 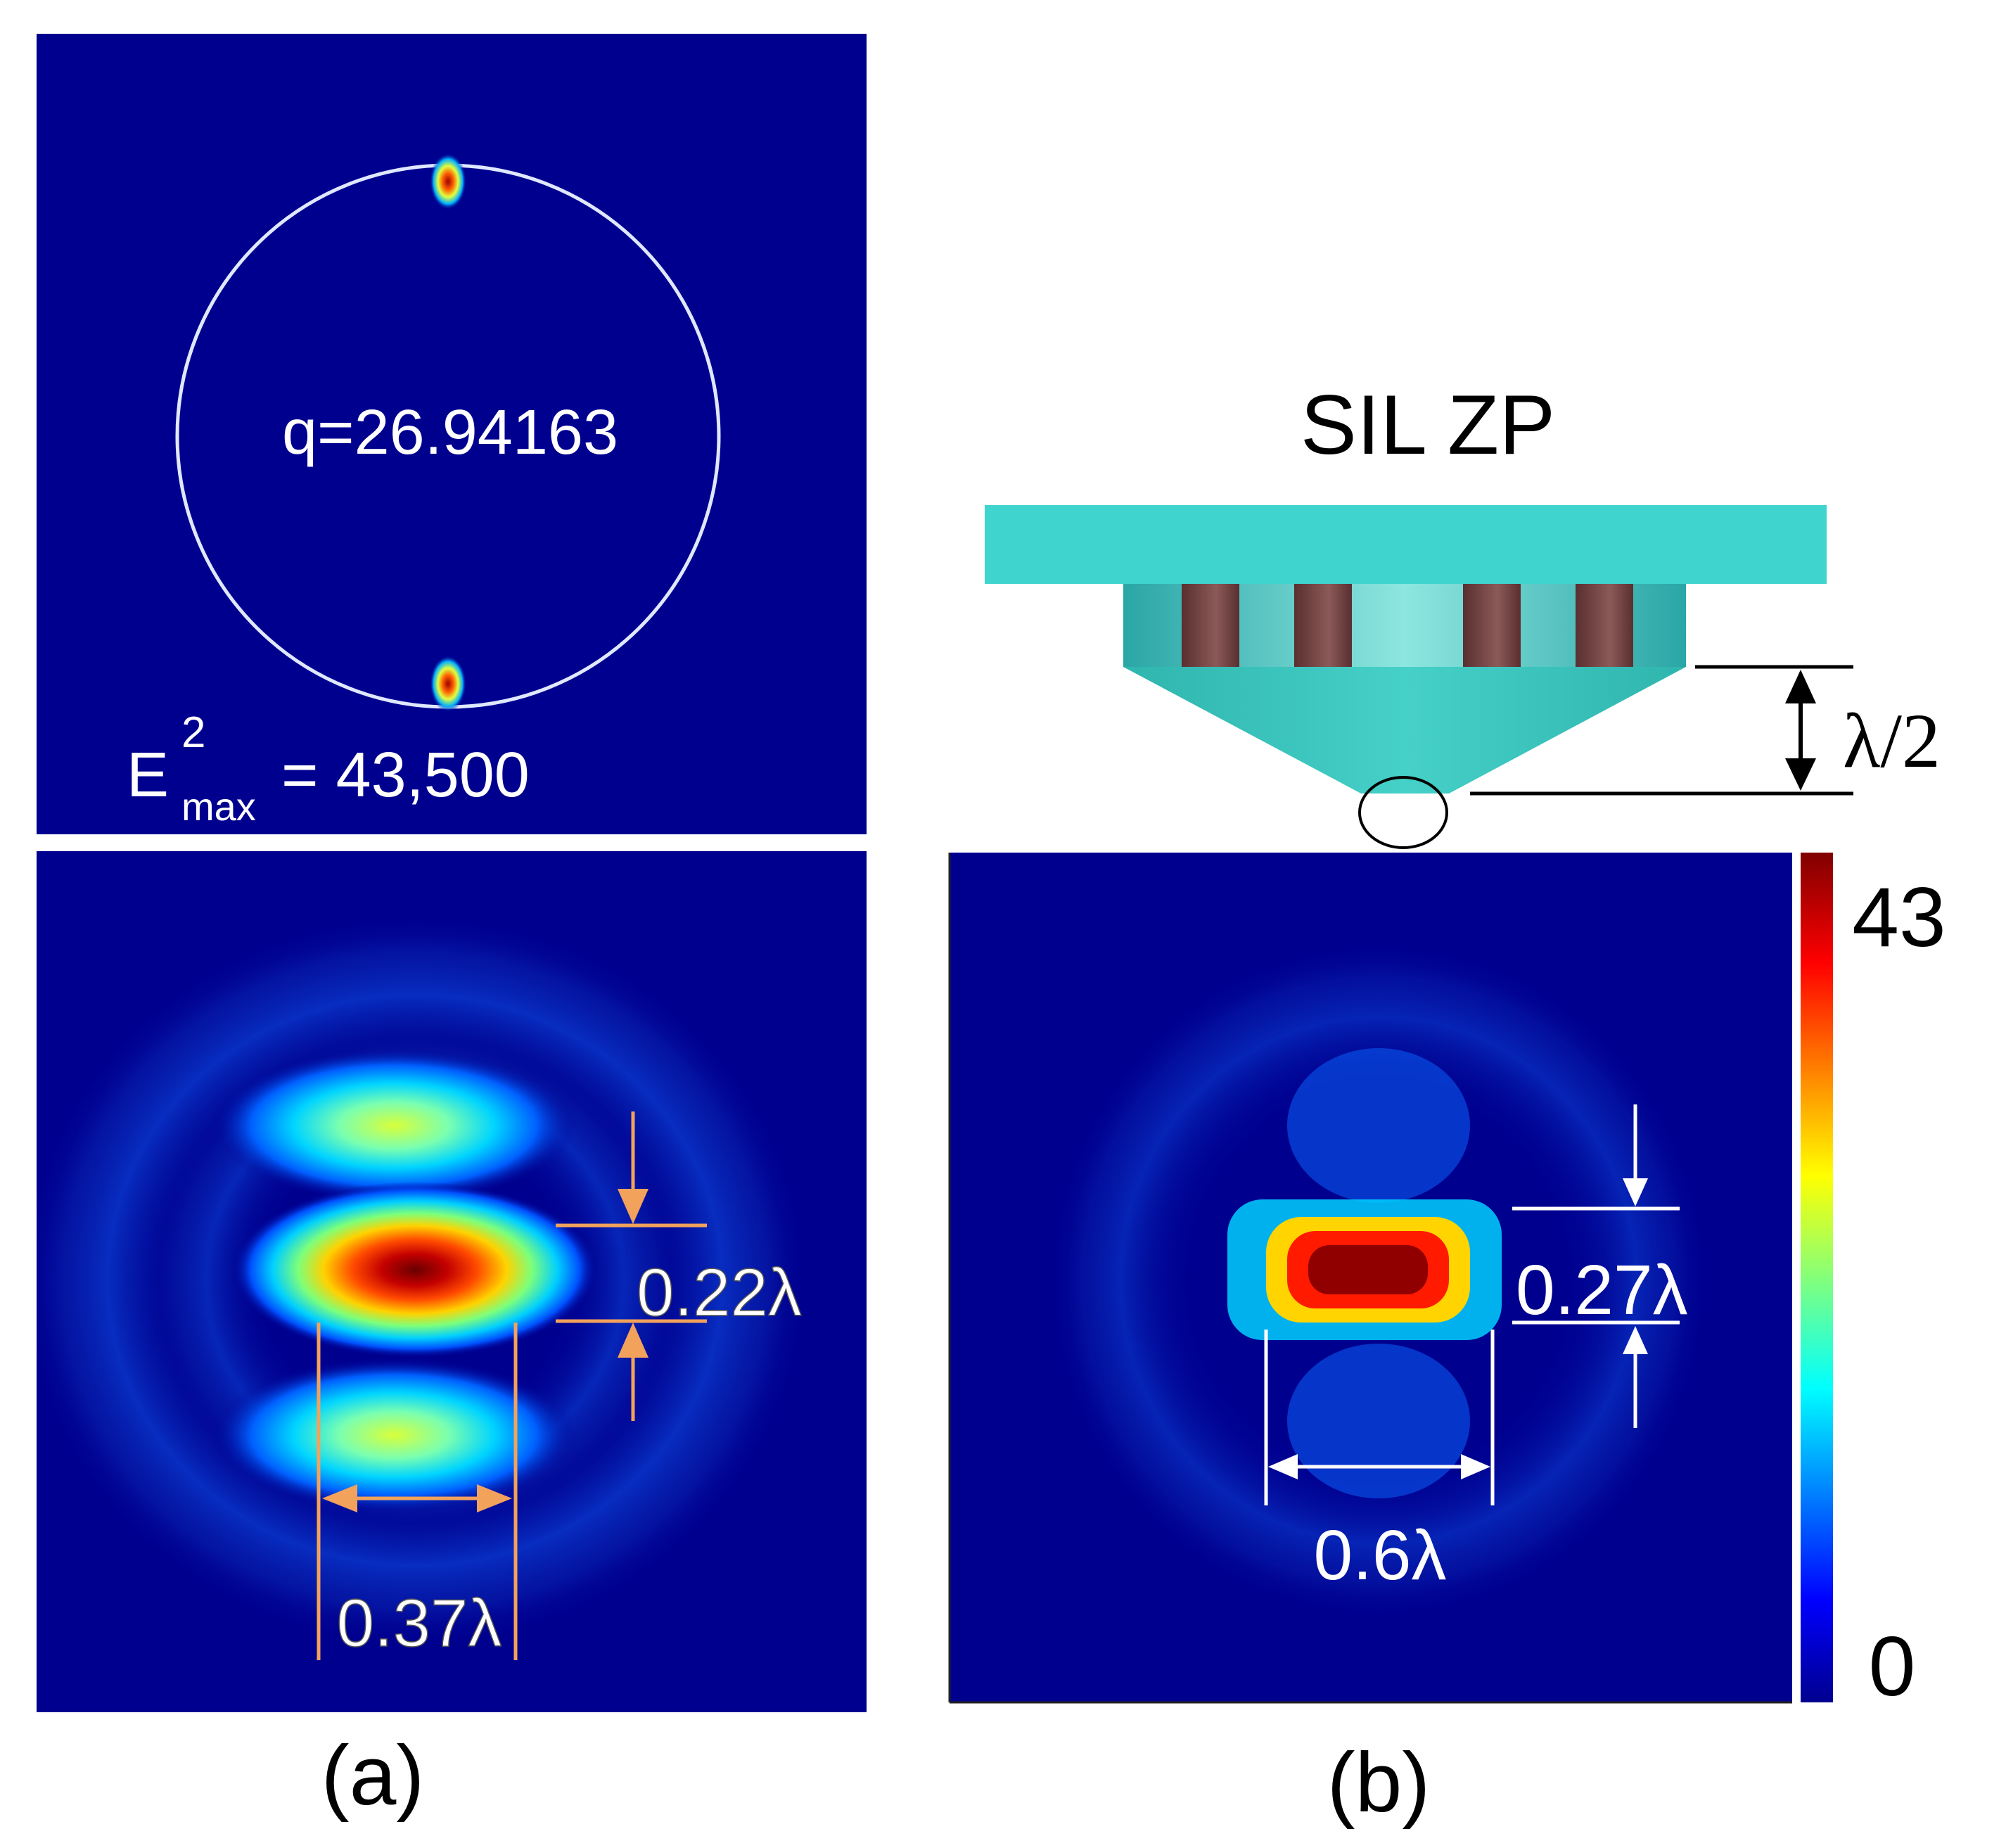 I want to click on hotspot-top, so click(x=448, y=181).